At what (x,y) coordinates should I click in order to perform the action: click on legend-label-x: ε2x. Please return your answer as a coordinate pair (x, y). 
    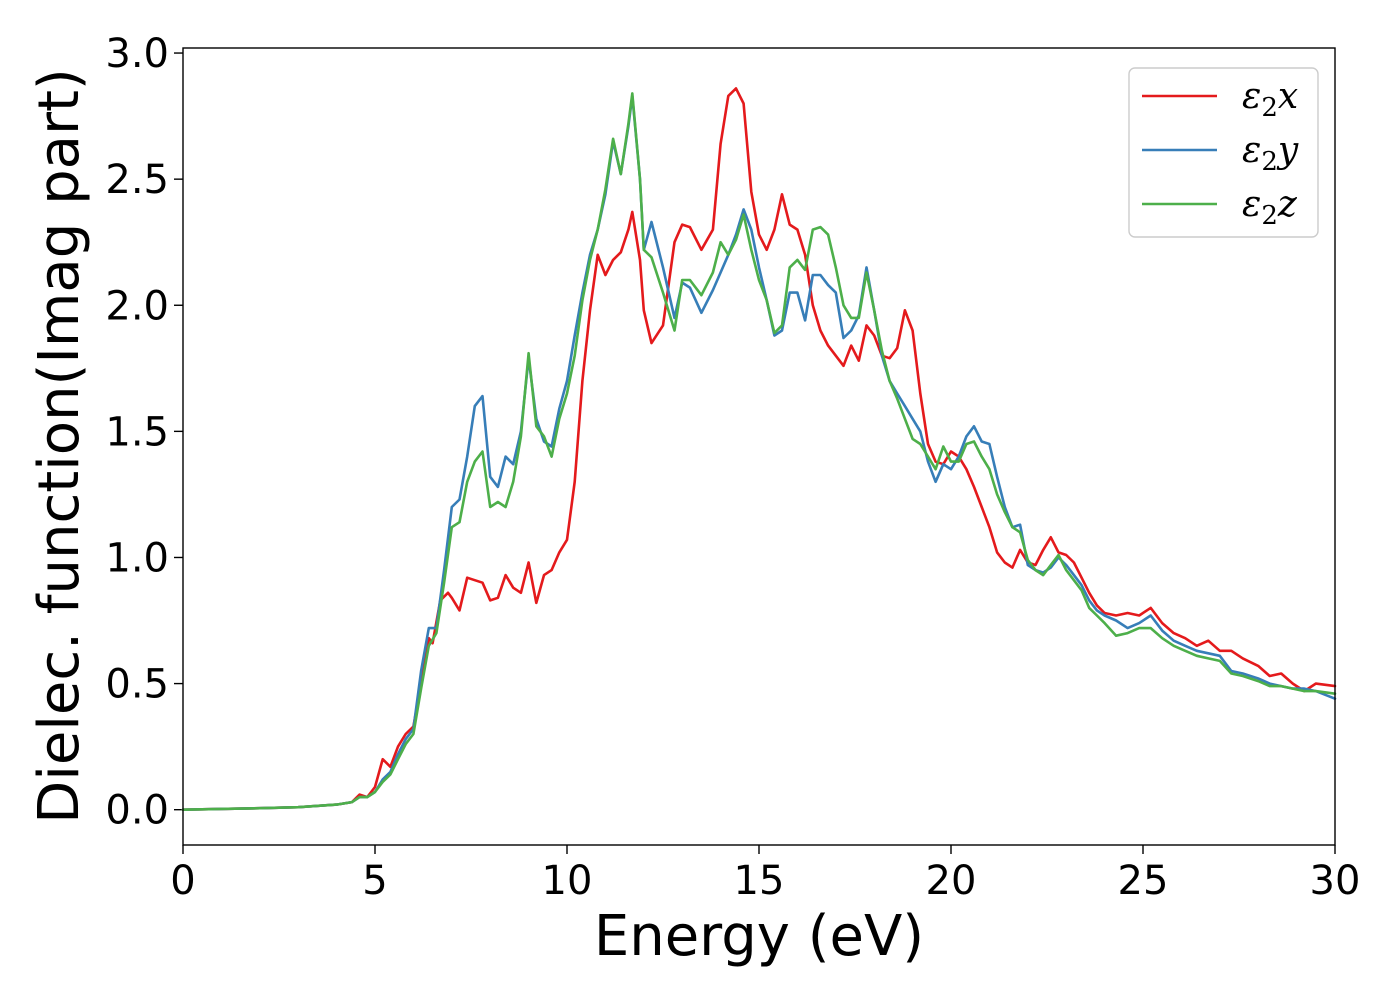
    Looking at the image, I should click on (1270, 99).